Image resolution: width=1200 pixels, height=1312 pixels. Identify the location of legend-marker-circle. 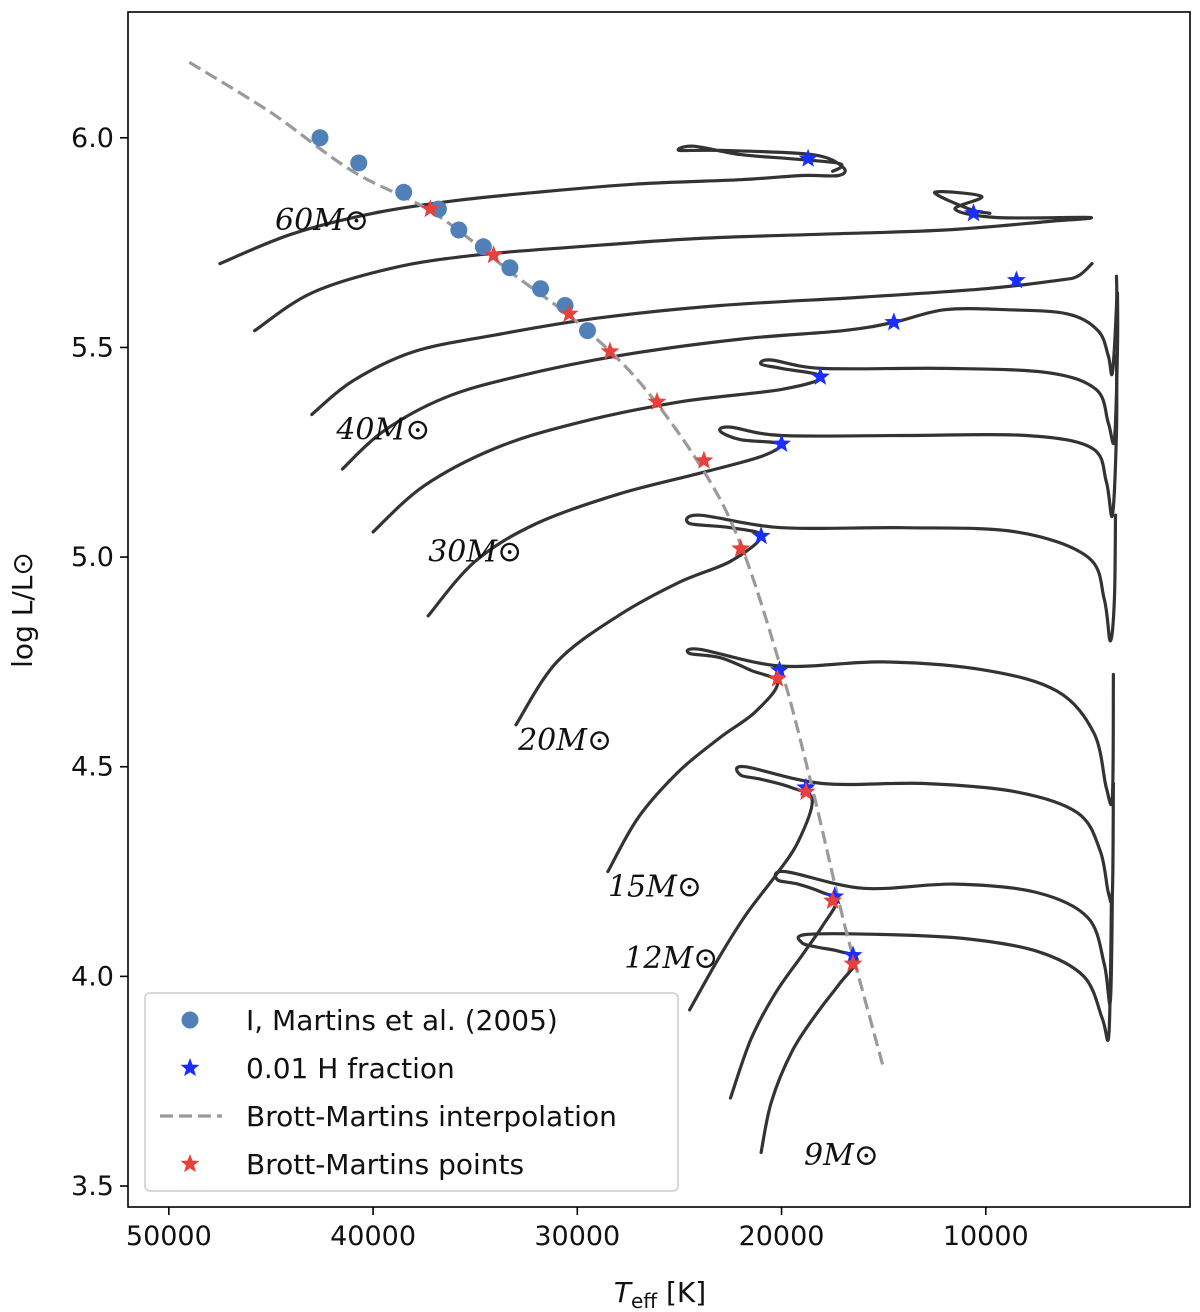
(190, 1020).